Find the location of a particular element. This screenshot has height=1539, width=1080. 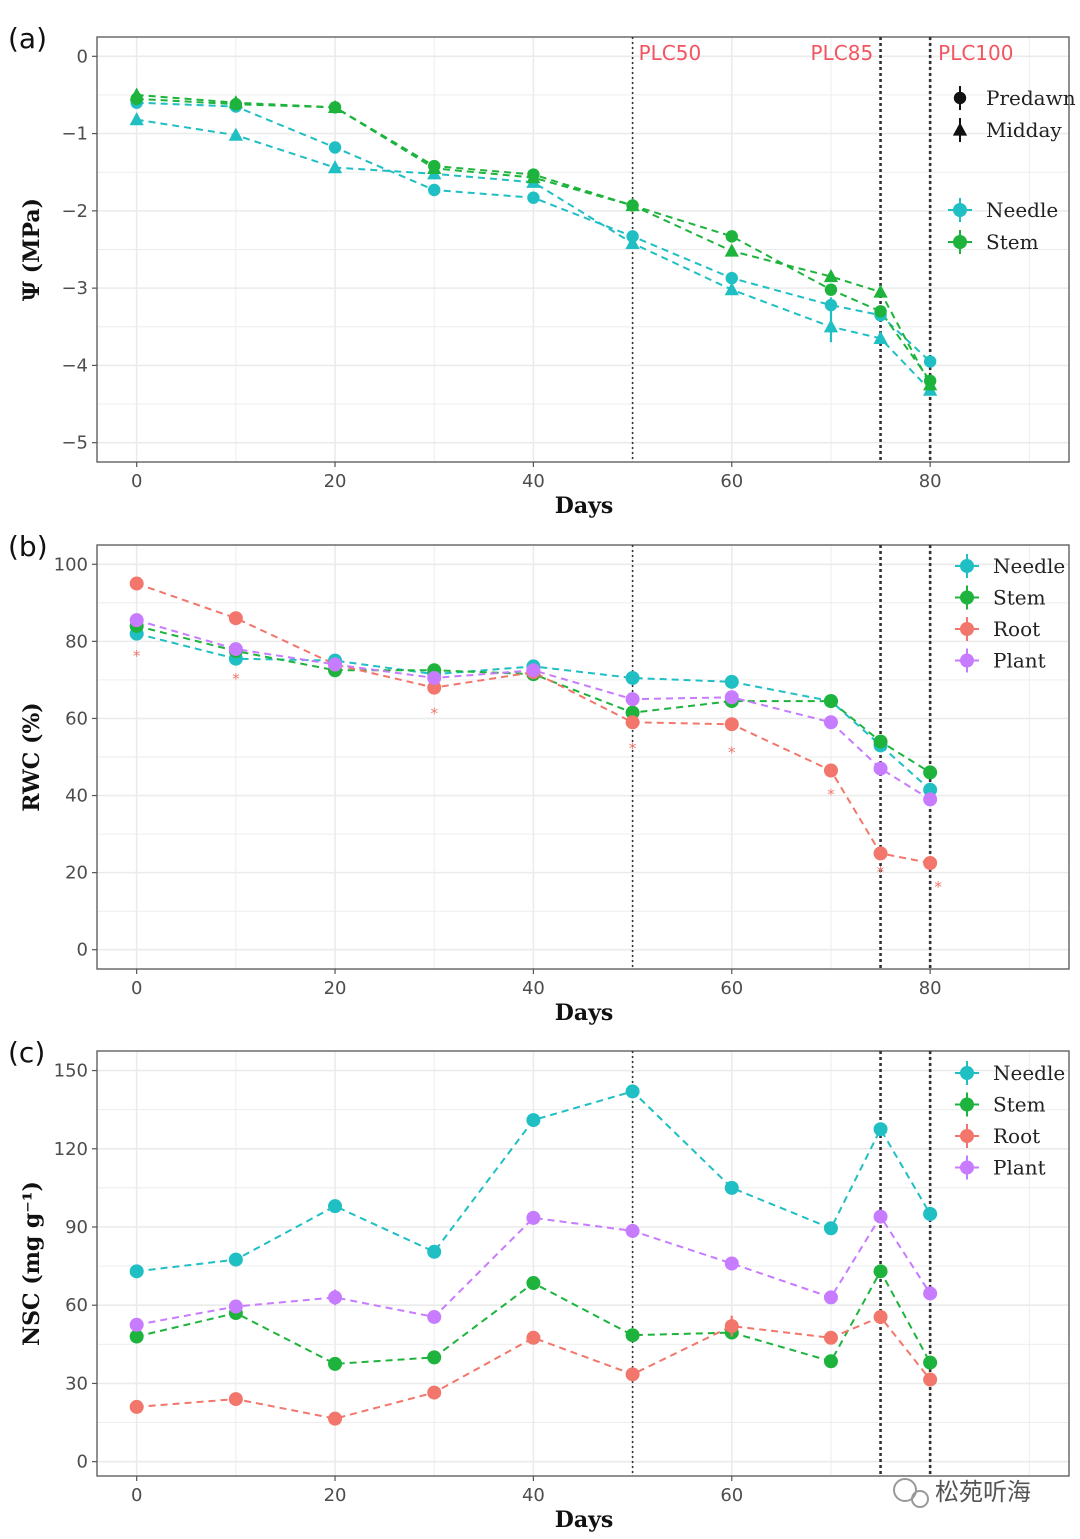

legend-key-circle is located at coordinates (960, 98).